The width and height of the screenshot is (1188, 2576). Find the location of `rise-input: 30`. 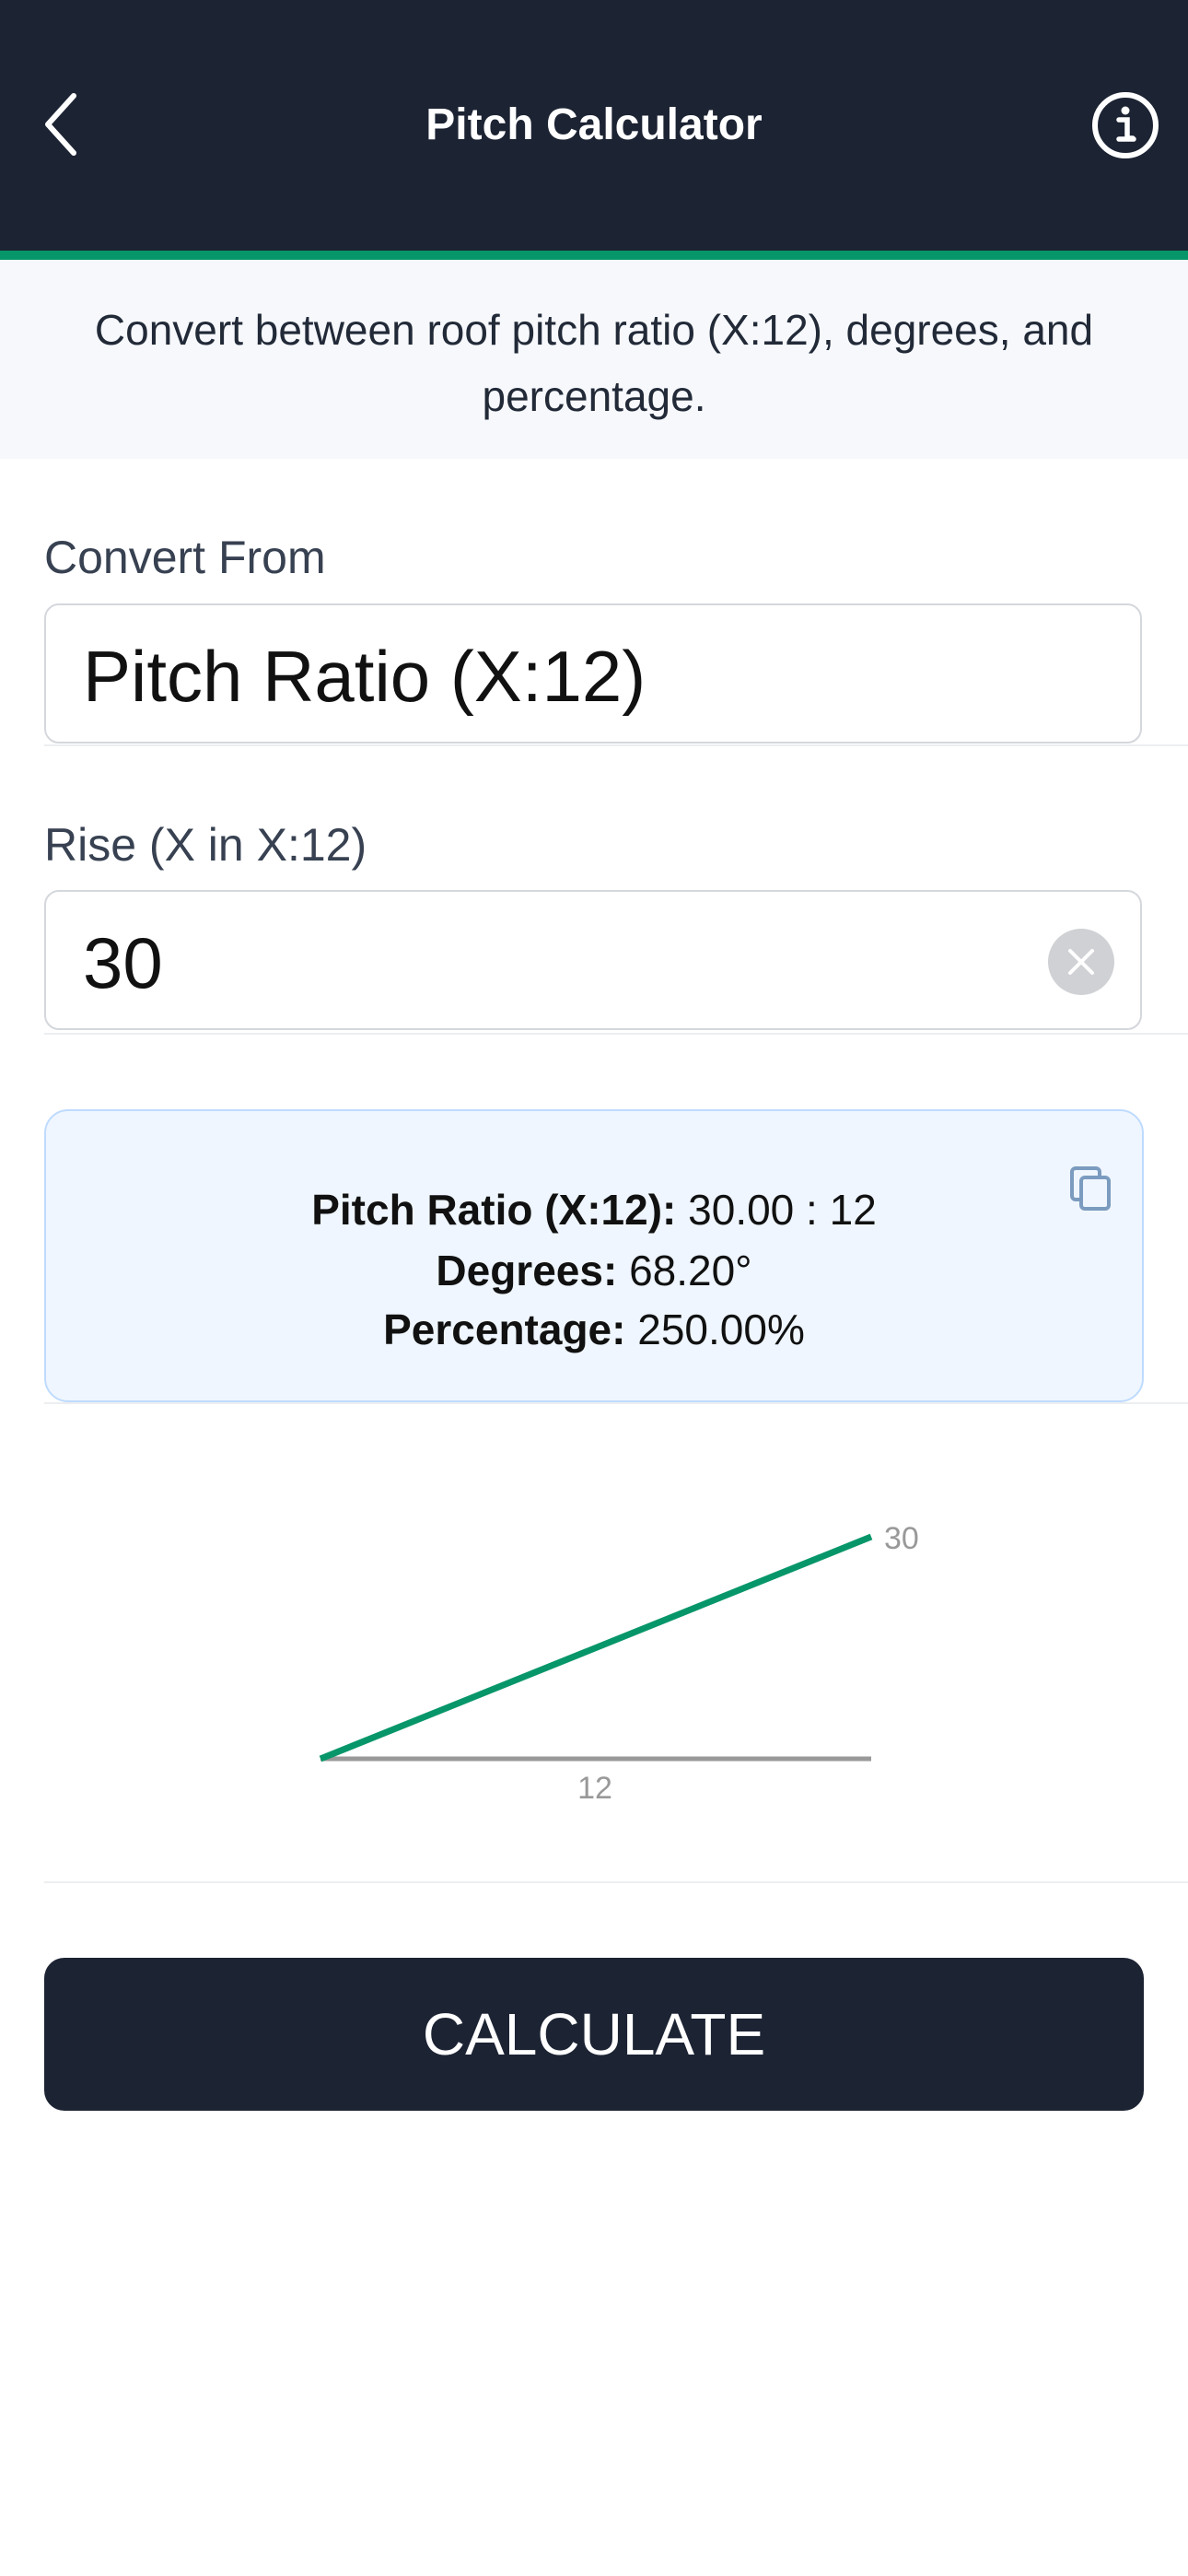

rise-input: 30 is located at coordinates (593, 960).